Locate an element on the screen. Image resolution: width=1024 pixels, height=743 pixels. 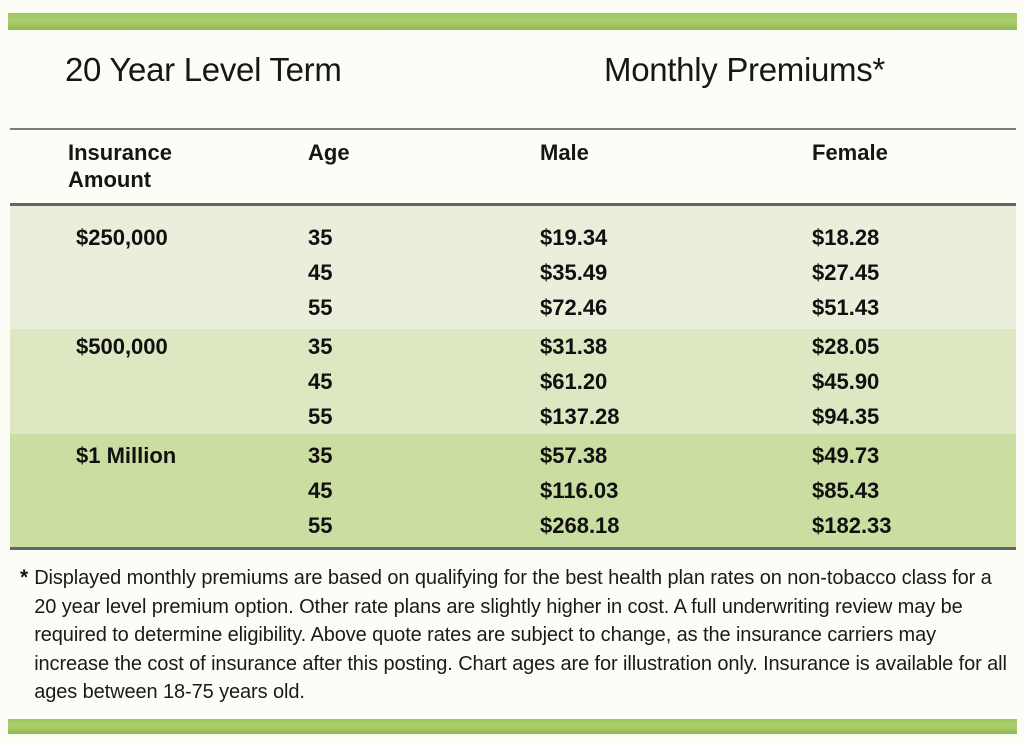
table-row: 45 $61.20 $45.90 is located at coordinates (513, 381).